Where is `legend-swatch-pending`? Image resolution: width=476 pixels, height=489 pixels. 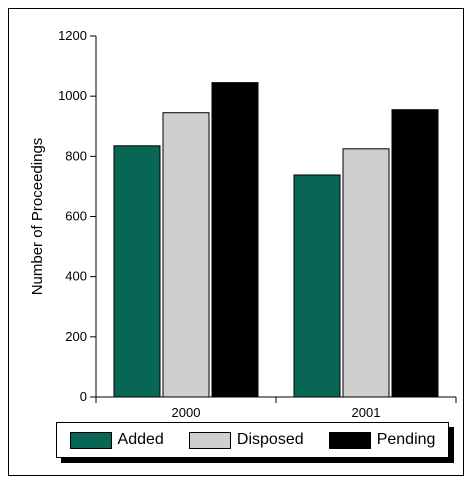 legend-swatch-pending is located at coordinates (349, 440).